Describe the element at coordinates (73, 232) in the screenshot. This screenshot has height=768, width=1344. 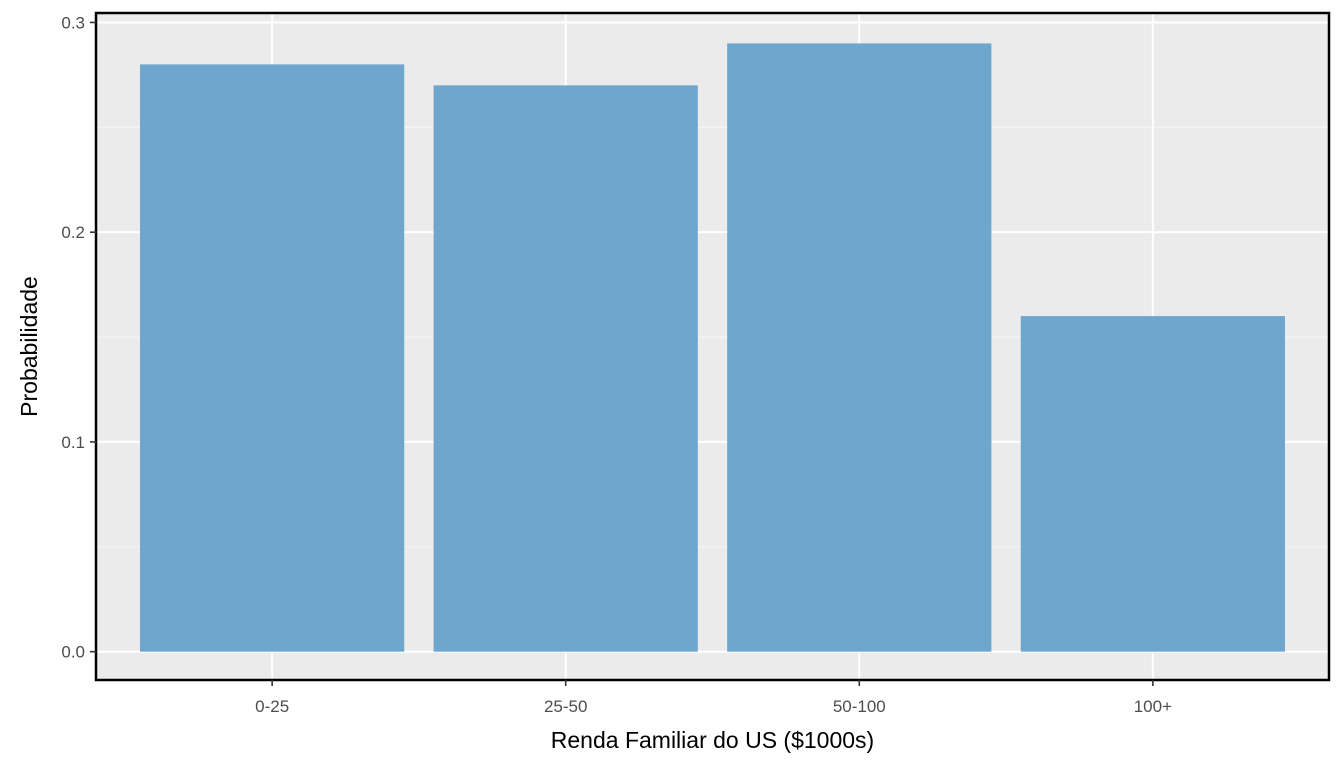
I see `y-tick-label: 0.2` at that location.